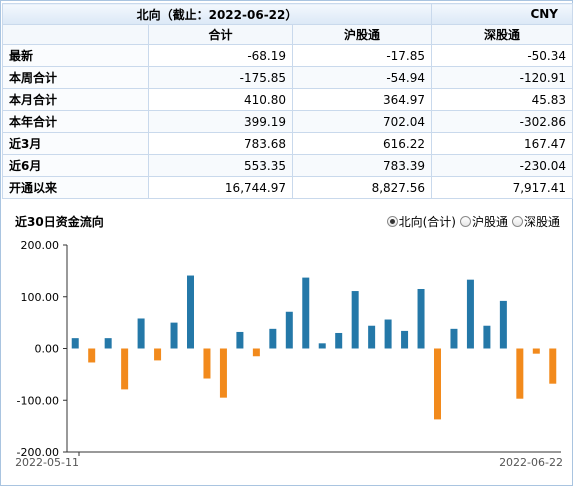  What do you see at coordinates (220, 99) in the screenshot?
I see `table-cell: 410.80` at bounding box center [220, 99].